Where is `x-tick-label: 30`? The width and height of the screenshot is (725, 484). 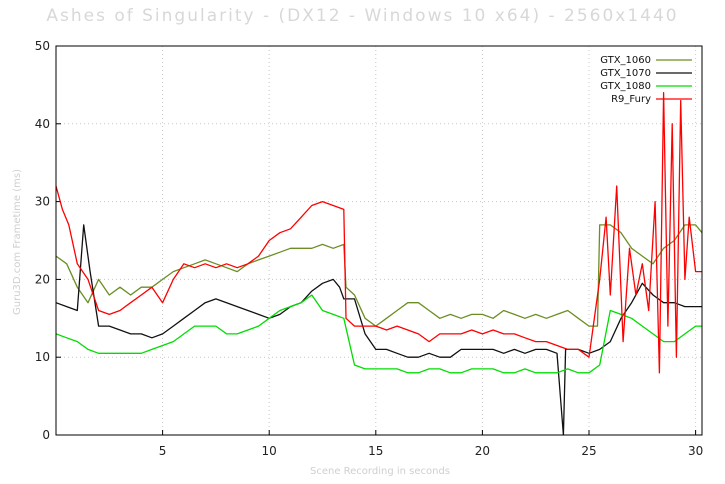
x-tick-label: 30 is located at coordinates (695, 451).